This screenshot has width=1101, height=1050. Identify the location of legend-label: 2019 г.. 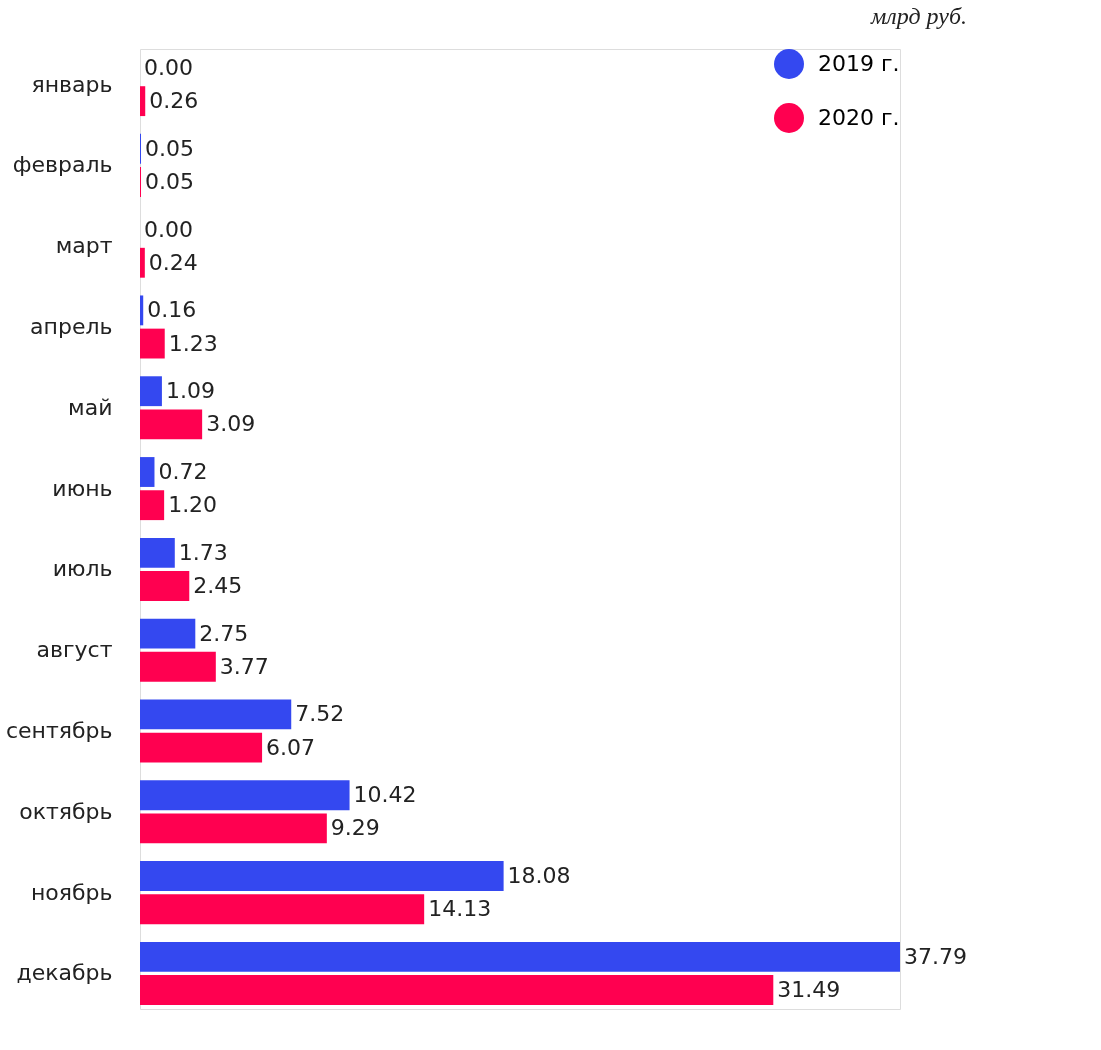
(859, 63).